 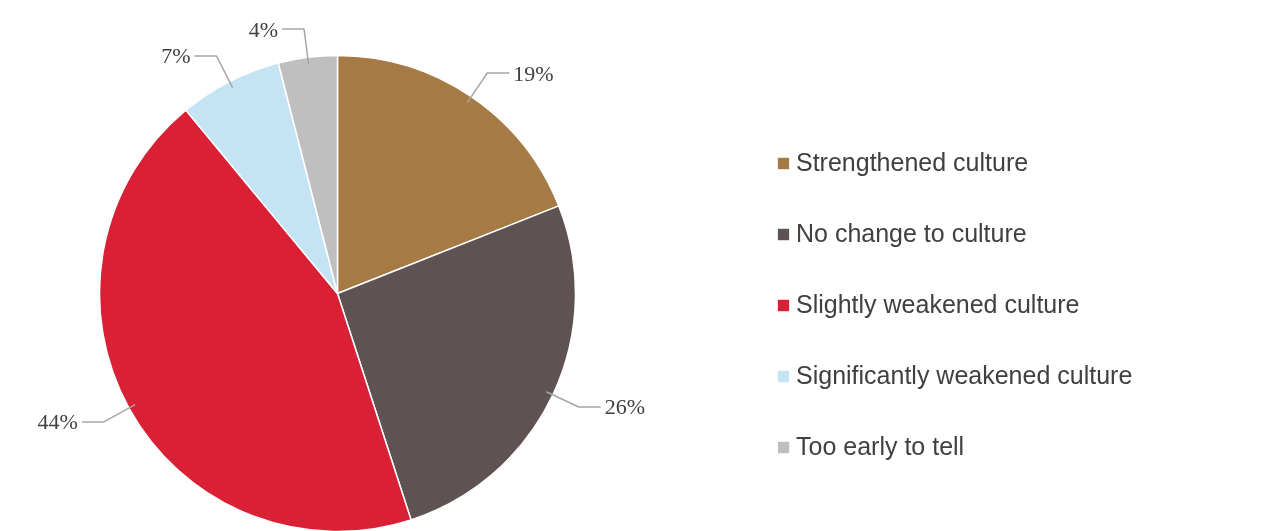 I want to click on data-label: 4%, so click(x=263, y=29).